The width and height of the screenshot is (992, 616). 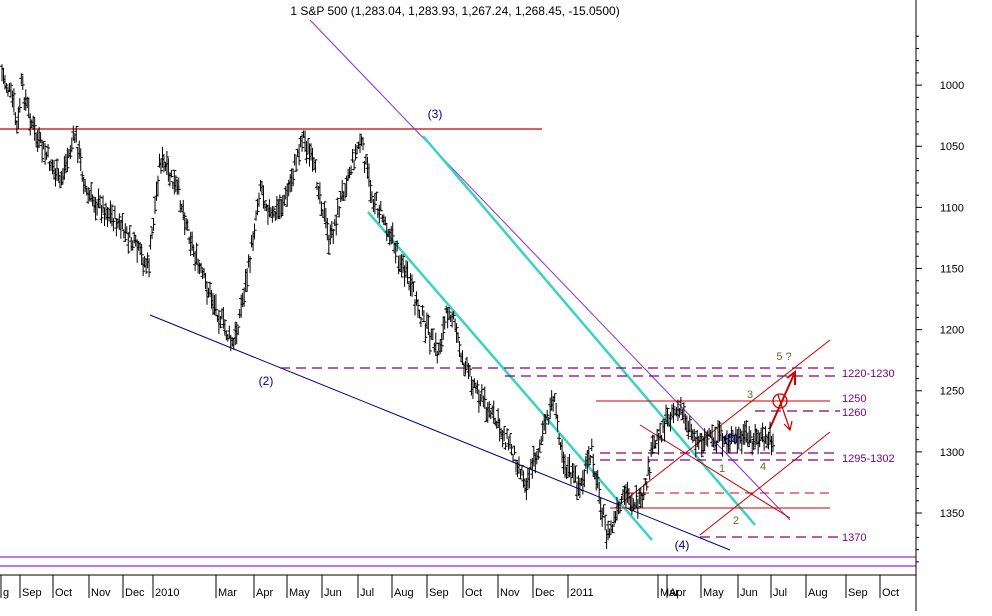 What do you see at coordinates (854, 399) in the screenshot?
I see `level-label: 1250` at bounding box center [854, 399].